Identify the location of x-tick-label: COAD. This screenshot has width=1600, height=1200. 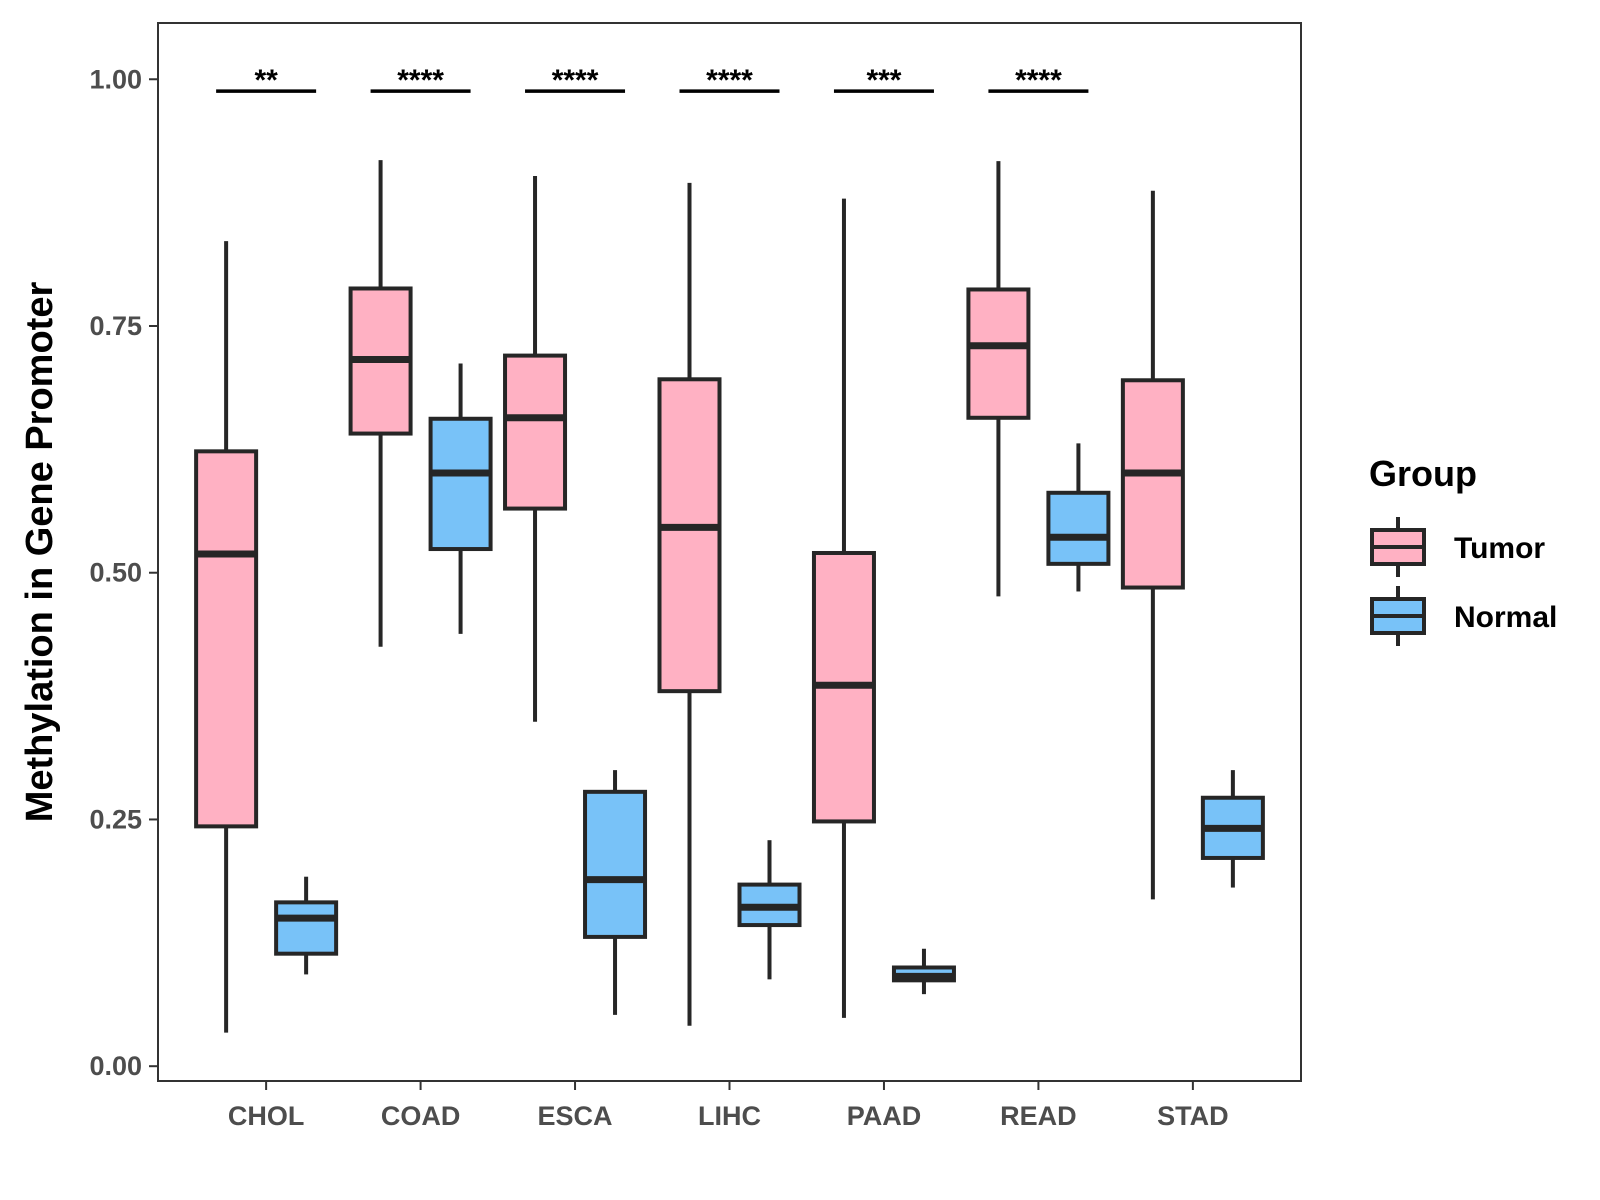
(421, 1116).